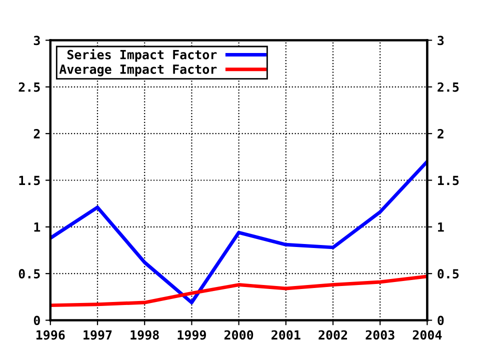 The width and height of the screenshot is (480, 350). I want to click on y2-tick-label: 0.5, so click(448, 274).